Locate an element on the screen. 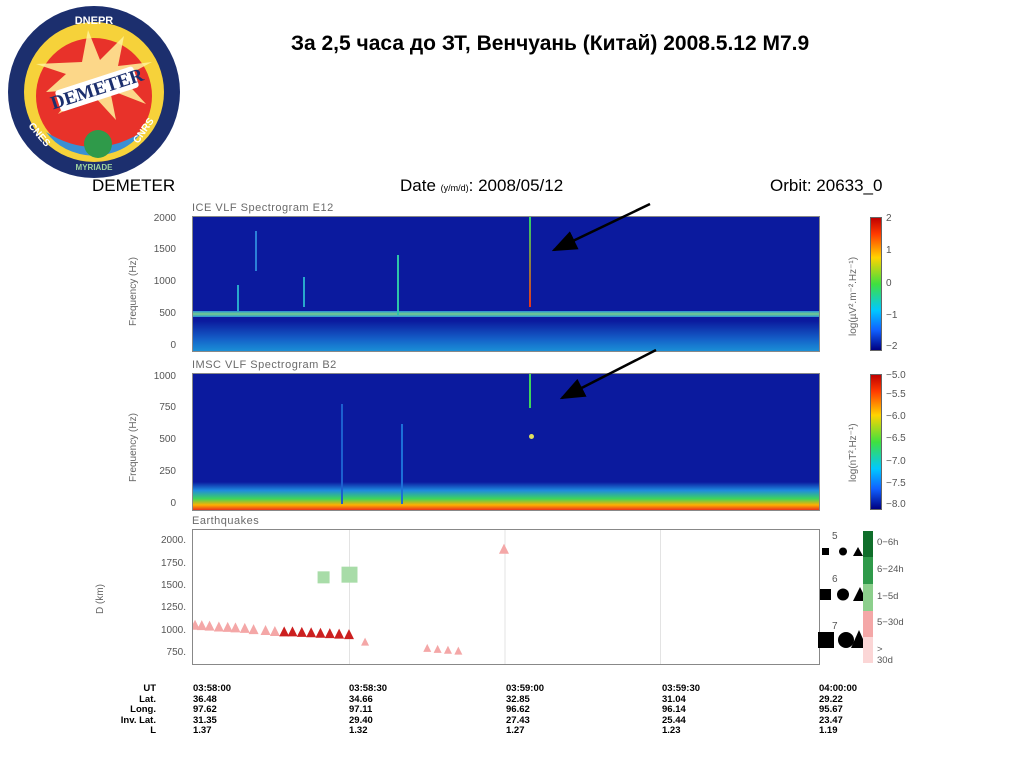  orbit-table-cell: 96.14 is located at coordinates (674, 709).